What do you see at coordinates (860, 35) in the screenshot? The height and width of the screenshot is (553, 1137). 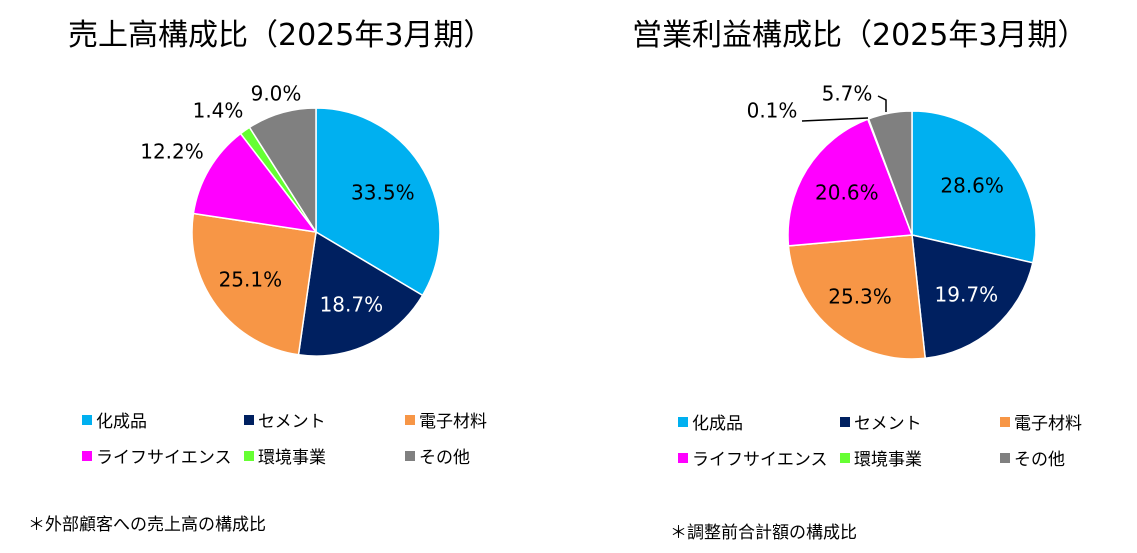 I see `chart-title-operating-profit: 営業利益構成比（2025年3月期）` at bounding box center [860, 35].